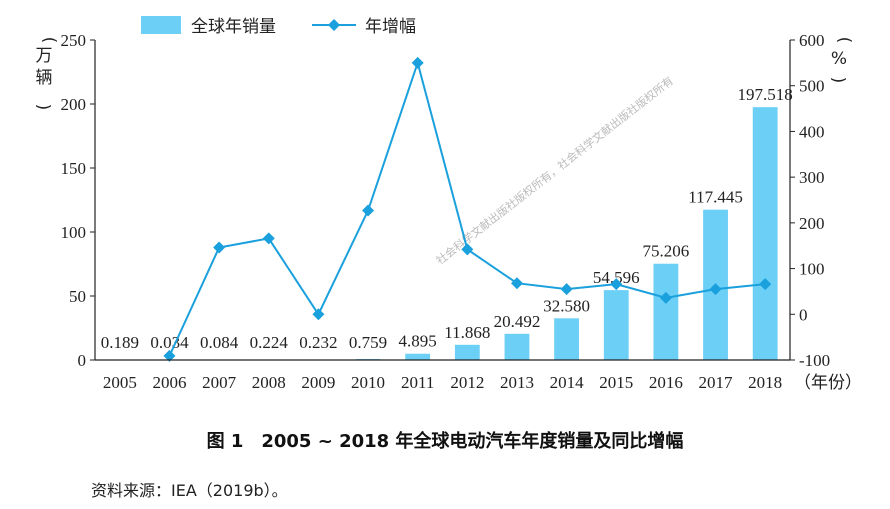 This screenshot has width=890, height=509. Describe the element at coordinates (765, 94) in the screenshot. I see `bar-data-label: 197.518` at that location.